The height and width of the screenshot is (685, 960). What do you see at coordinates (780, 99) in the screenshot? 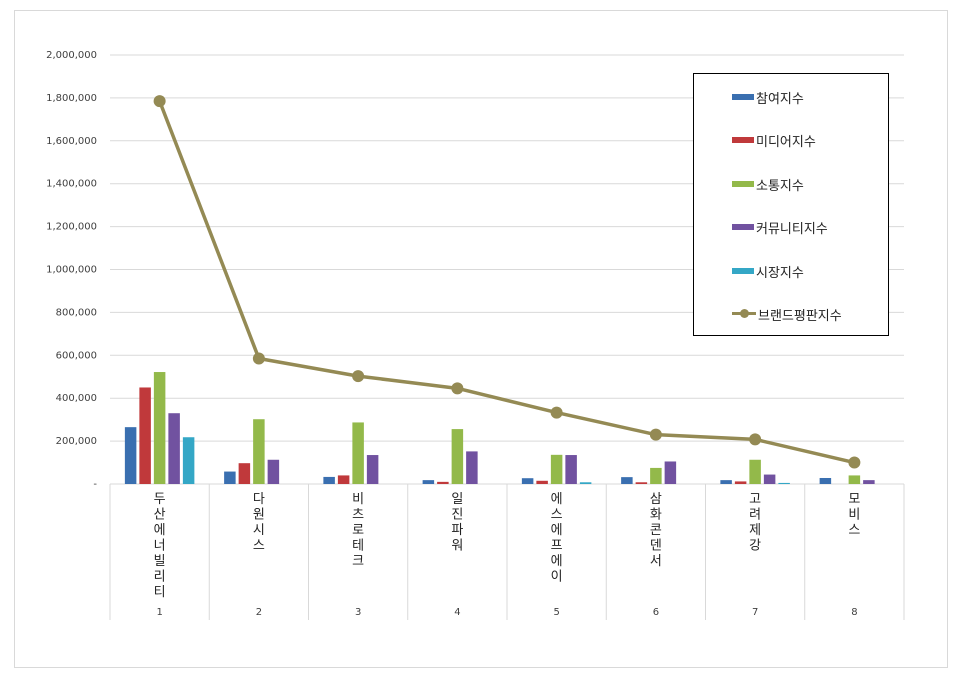
I see `legend-label-participation: 참여지수` at bounding box center [780, 99].